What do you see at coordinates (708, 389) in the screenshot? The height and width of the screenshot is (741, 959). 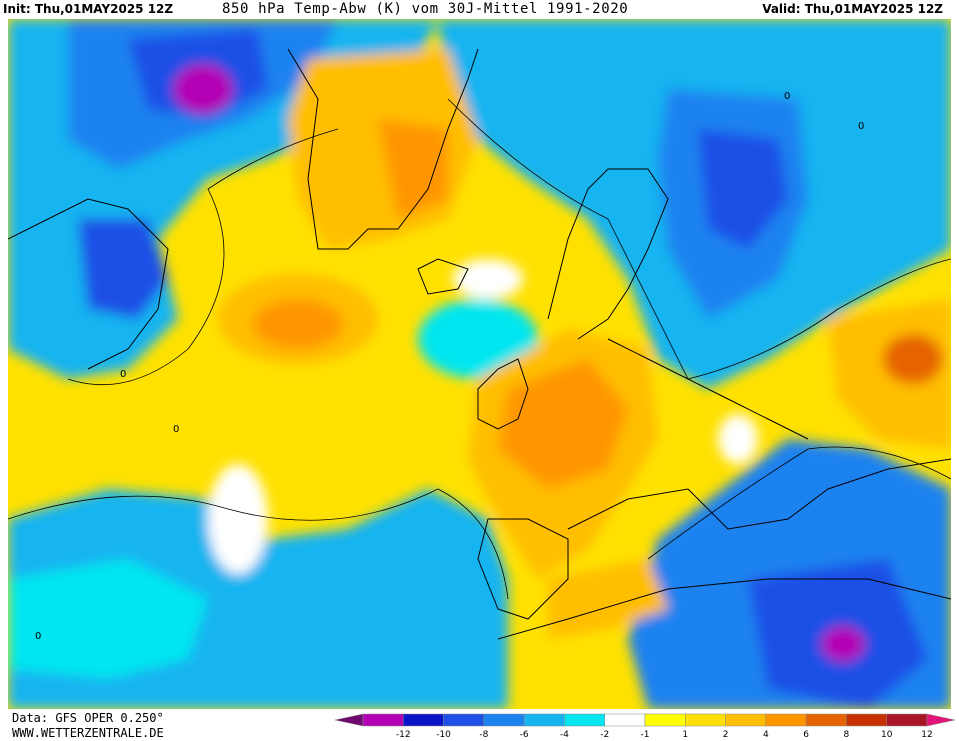 I see `coastline-europe-east` at bounding box center [708, 389].